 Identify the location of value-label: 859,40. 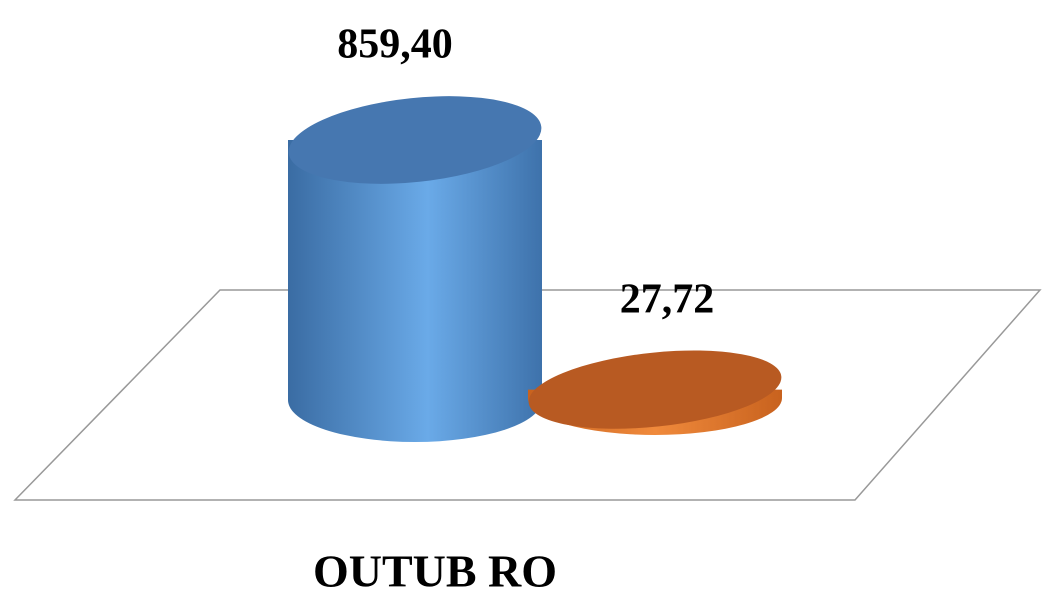
(395, 45).